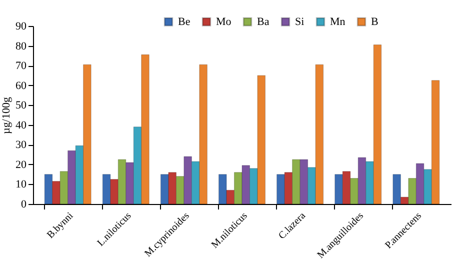  I want to click on y-tick-label: 70, so click(21, 66).